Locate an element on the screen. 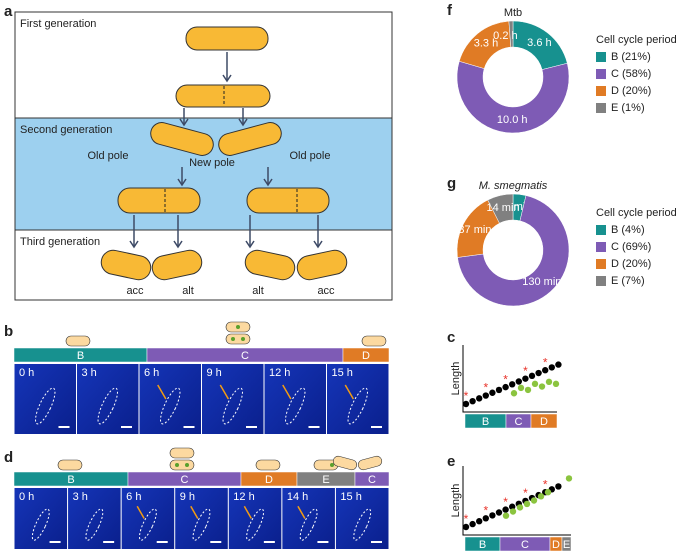  legend-label: E (1%) is located at coordinates (628, 108).